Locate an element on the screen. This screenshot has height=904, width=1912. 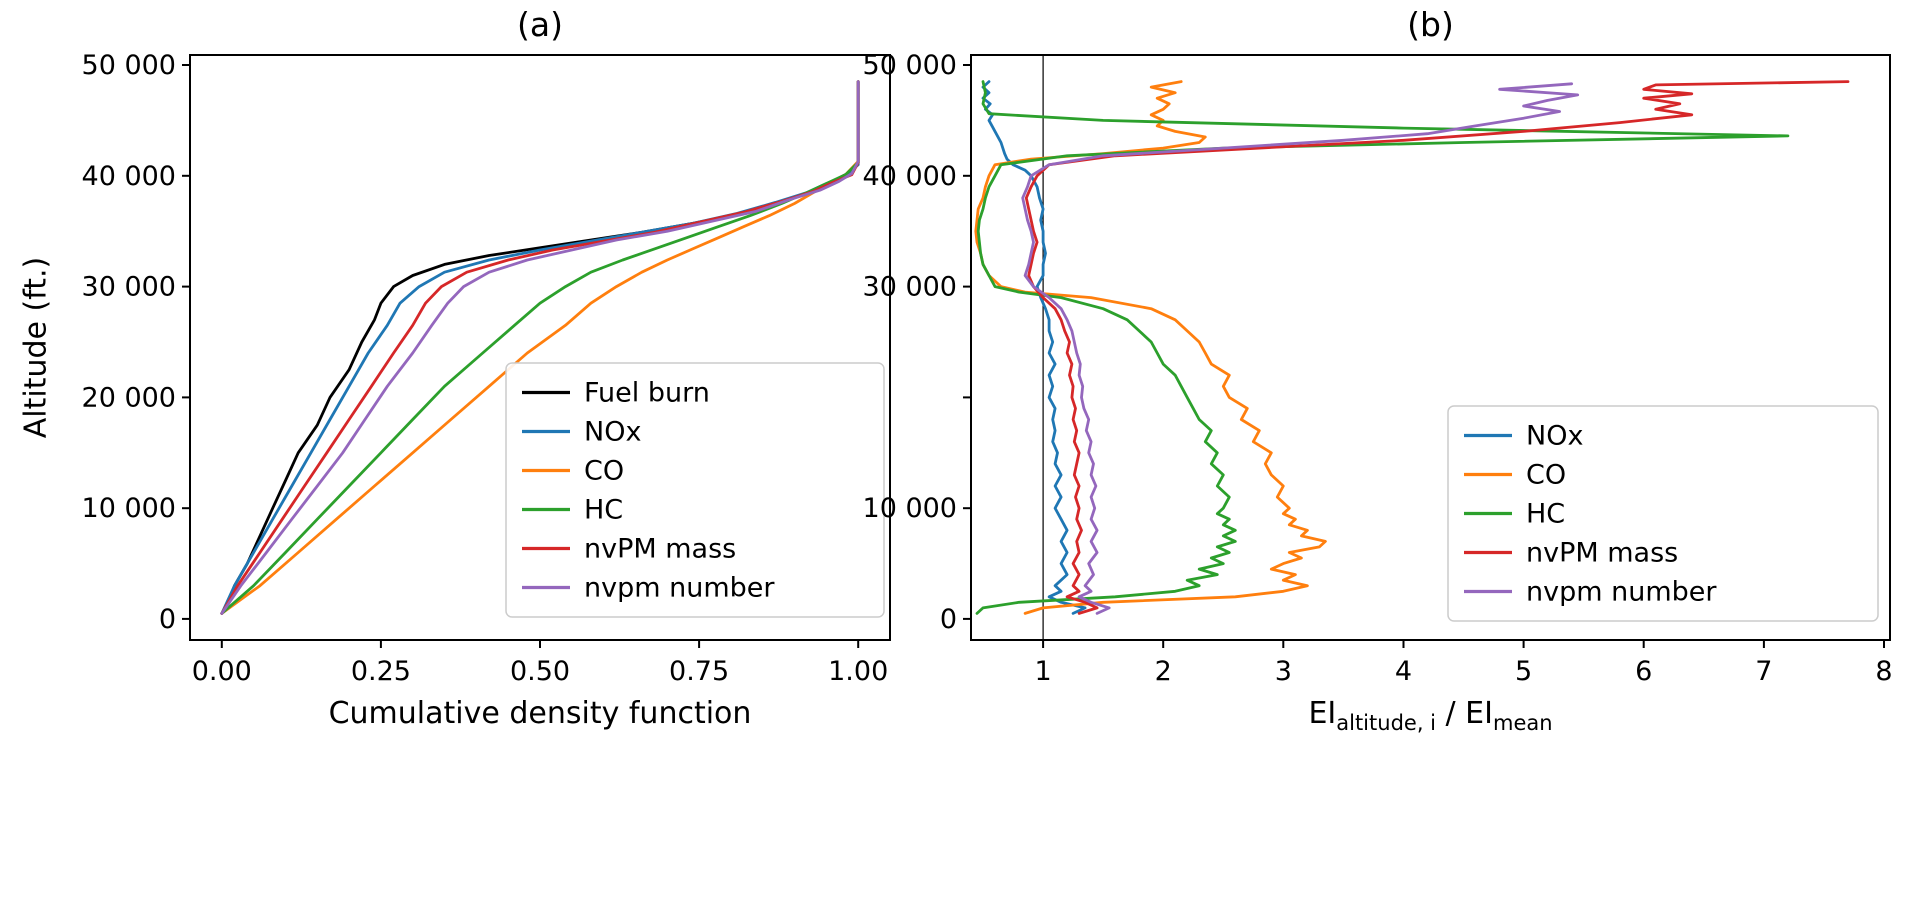
legend-box-a is located at coordinates (695, 490).